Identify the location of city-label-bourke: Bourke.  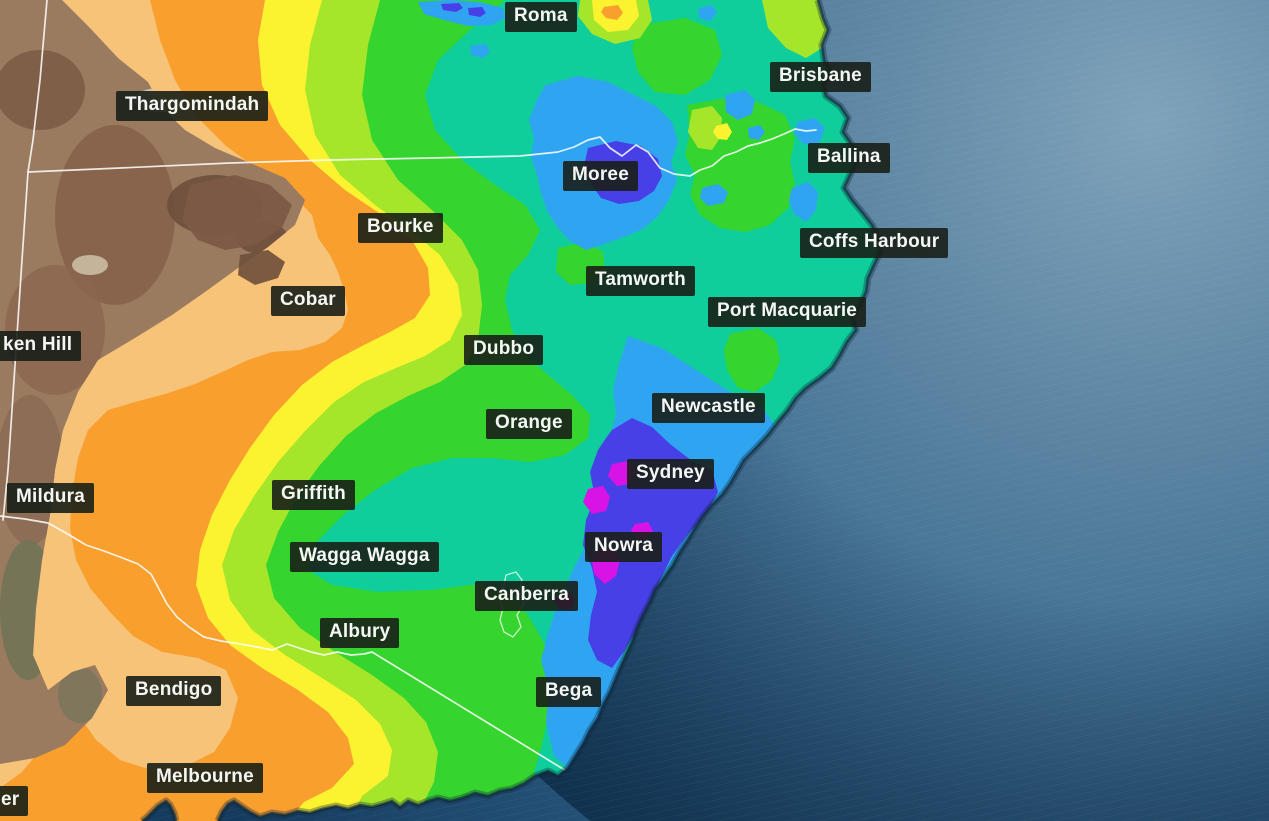
(400, 228).